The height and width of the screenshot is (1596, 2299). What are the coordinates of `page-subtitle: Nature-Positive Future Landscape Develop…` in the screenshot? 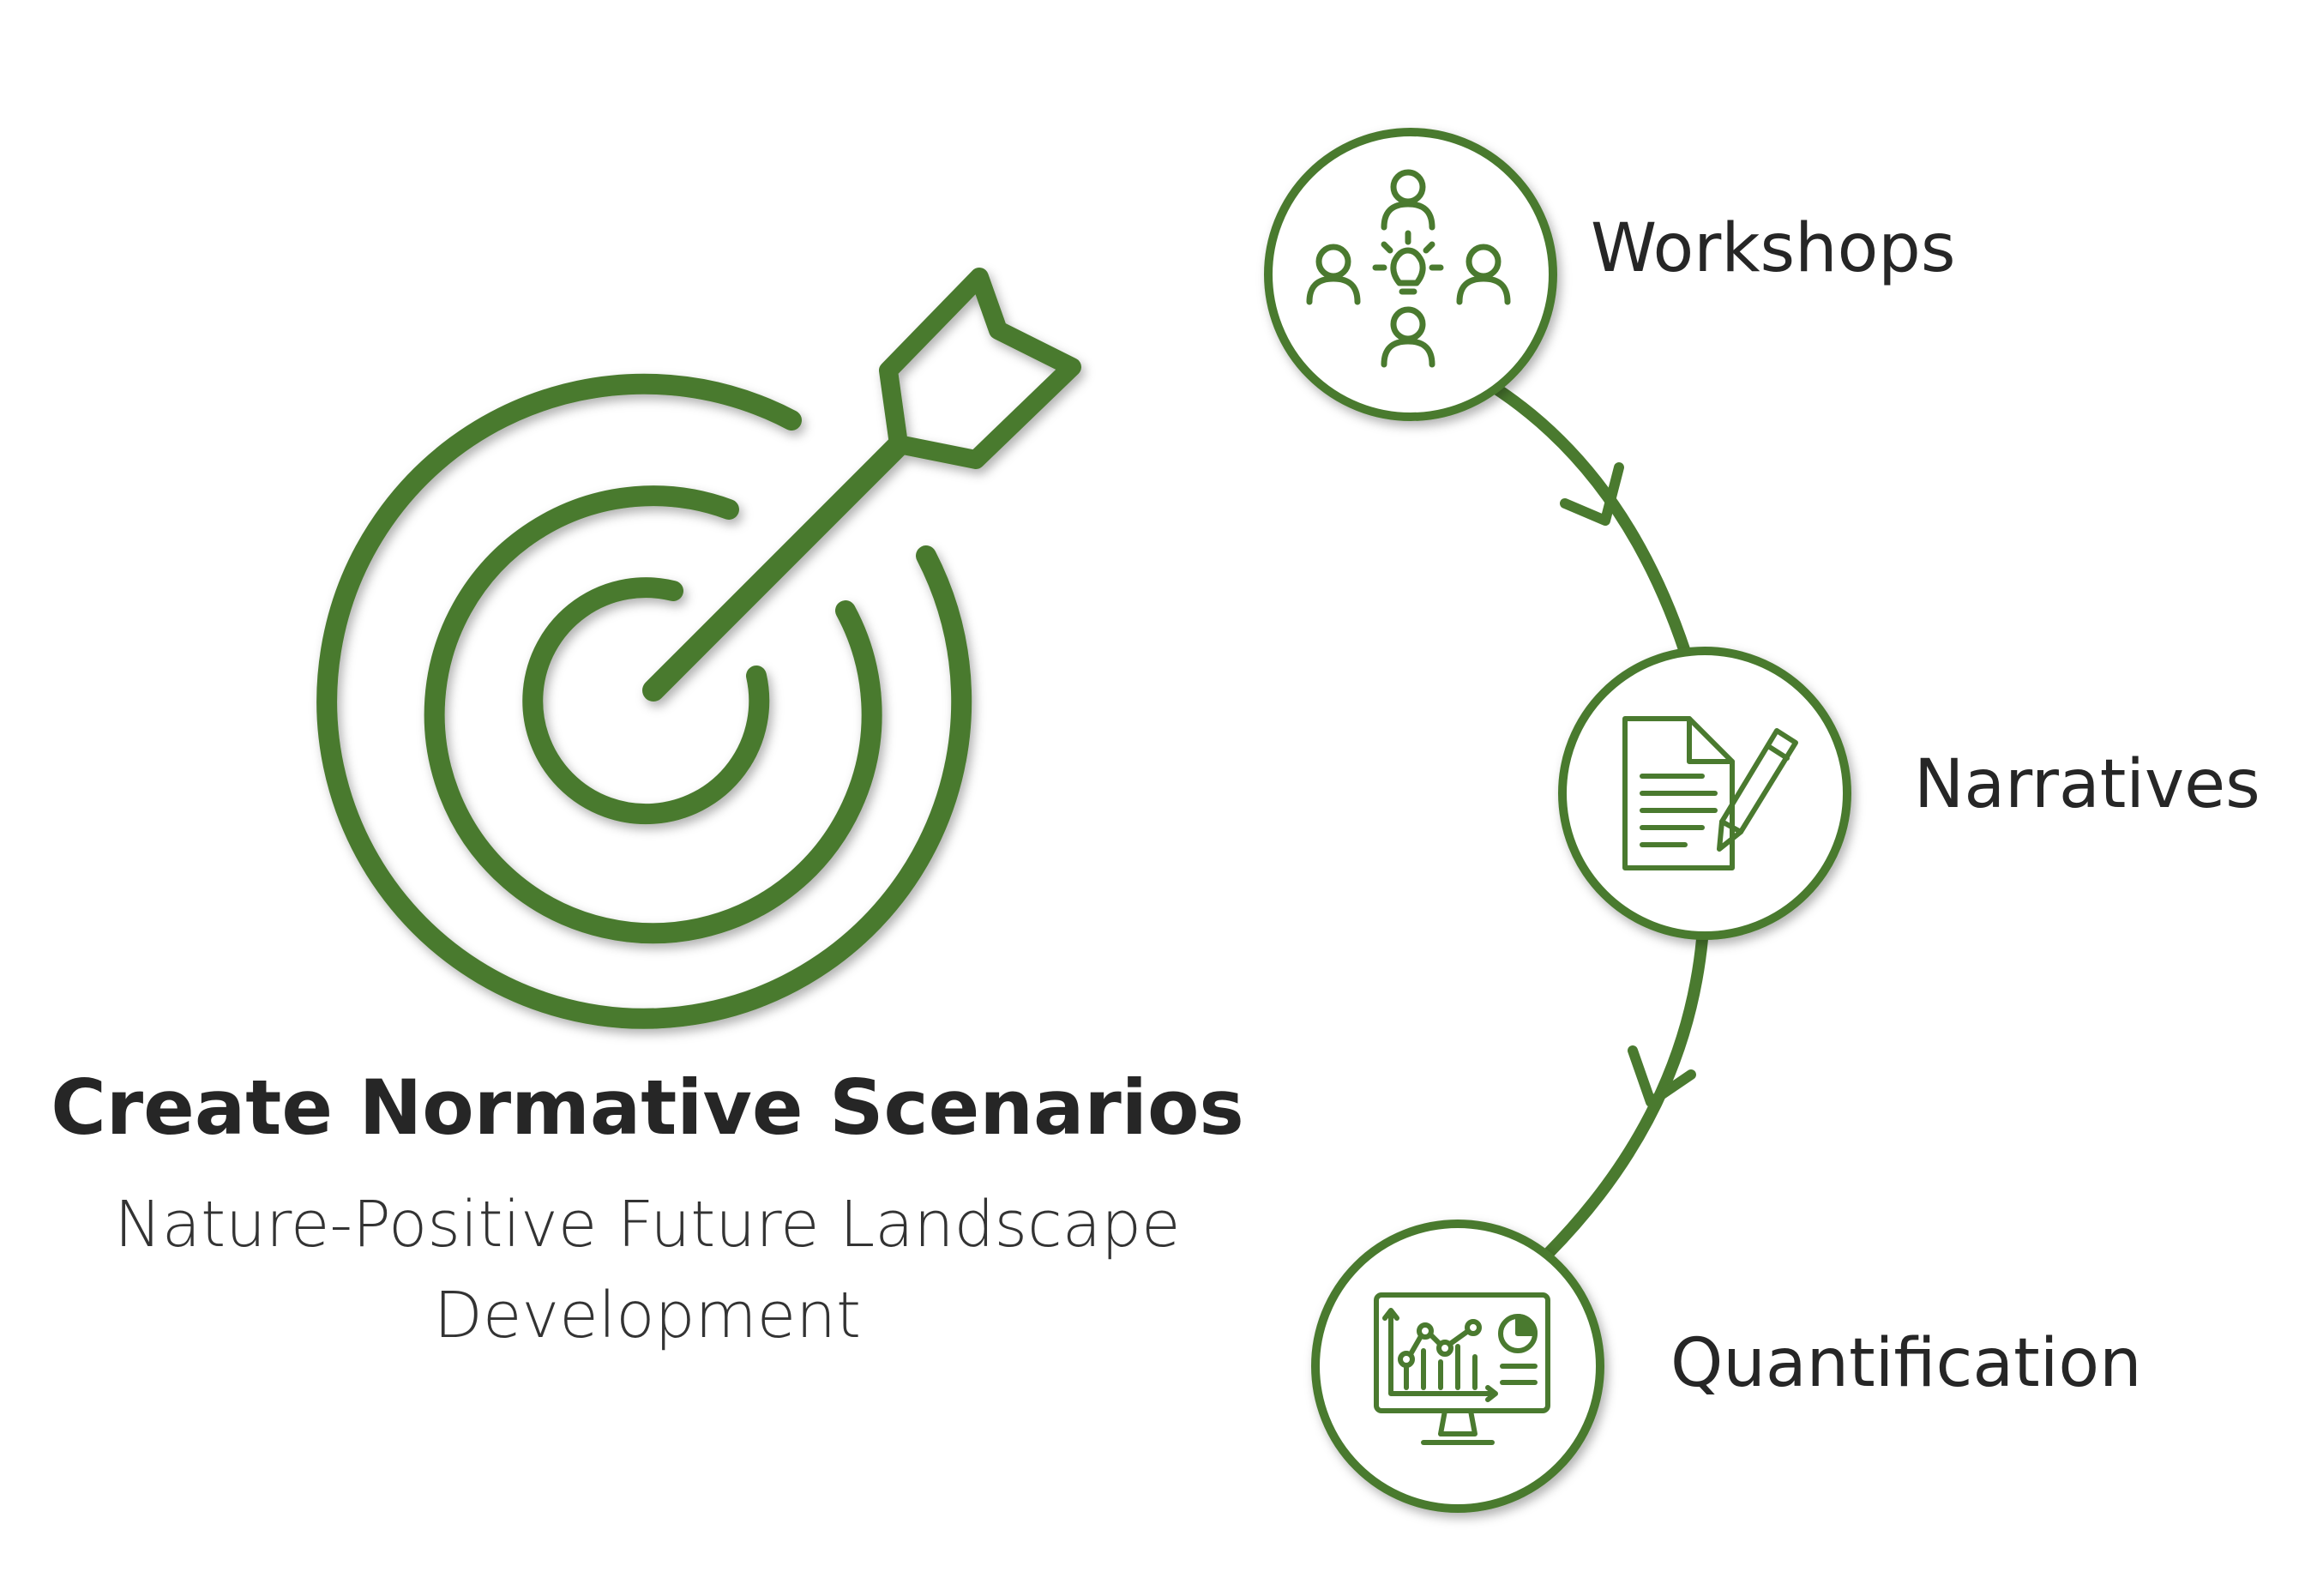 It's located at (647, 1270).